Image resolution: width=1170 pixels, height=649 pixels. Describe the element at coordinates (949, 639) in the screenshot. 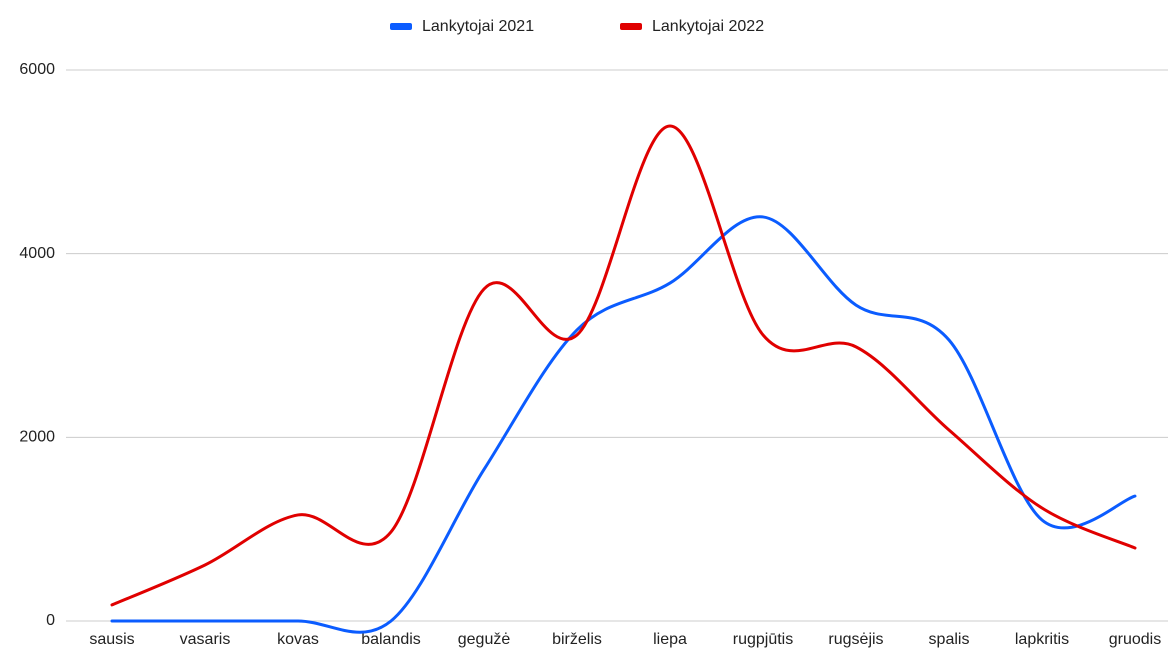

I see `x-tick-label: spalis` at that location.